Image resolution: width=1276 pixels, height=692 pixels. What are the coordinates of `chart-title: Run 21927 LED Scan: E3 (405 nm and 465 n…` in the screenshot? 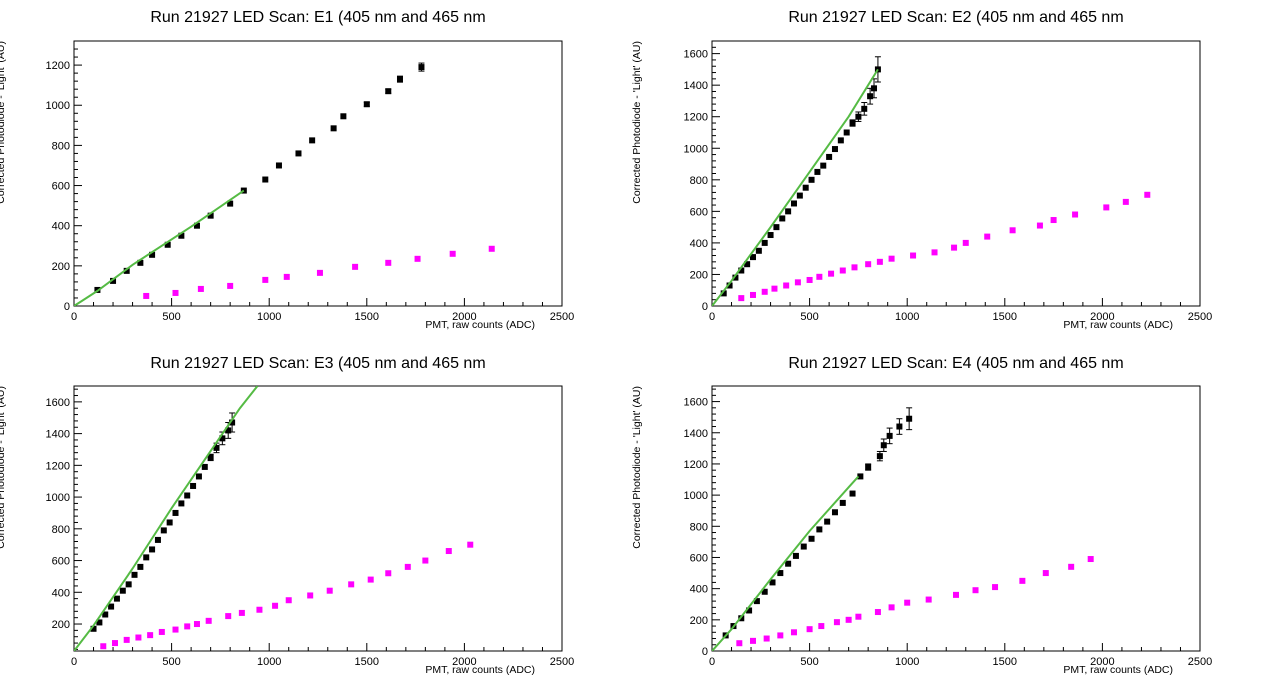 It's located at (317, 363).